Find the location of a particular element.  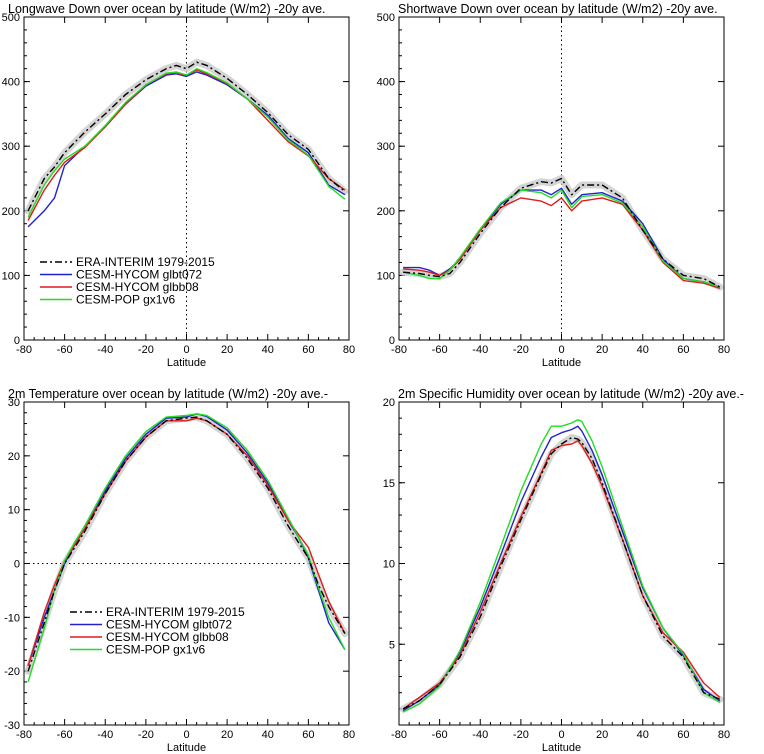

y-tick-label: 30 is located at coordinates (14, 403).